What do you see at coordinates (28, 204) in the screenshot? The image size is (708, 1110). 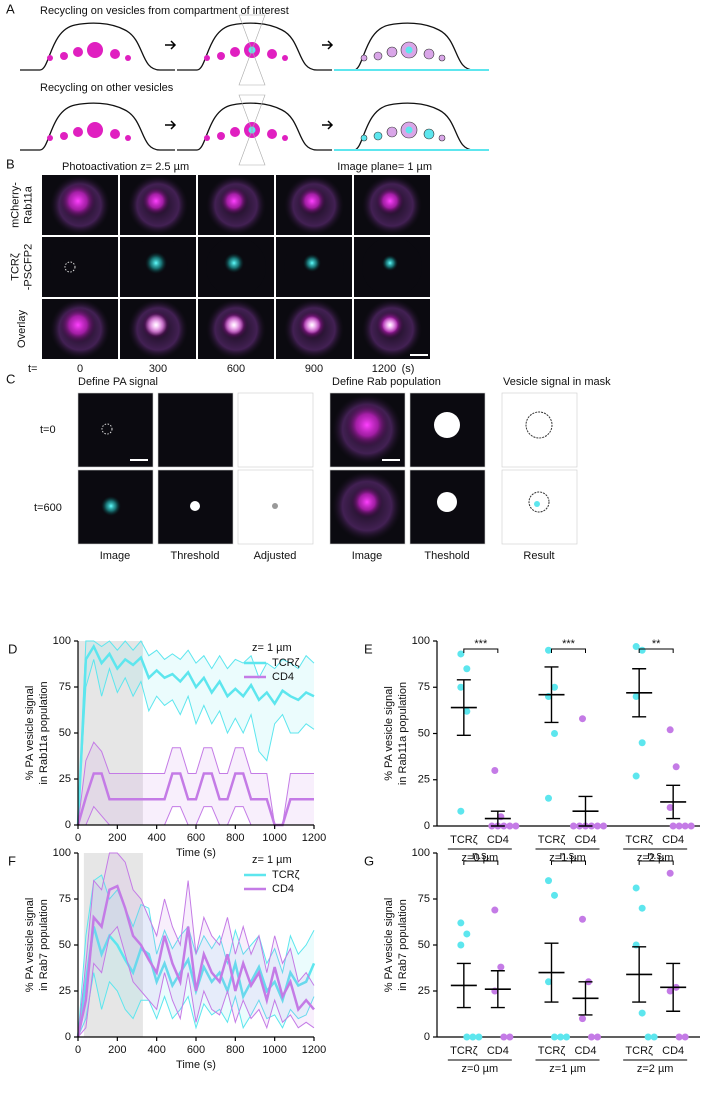 I see `row-label: Rab11a` at bounding box center [28, 204].